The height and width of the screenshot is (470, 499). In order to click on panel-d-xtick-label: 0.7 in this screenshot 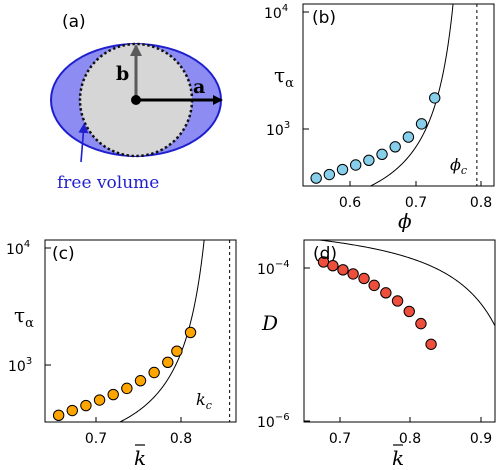, I will do `click(340, 439)`.